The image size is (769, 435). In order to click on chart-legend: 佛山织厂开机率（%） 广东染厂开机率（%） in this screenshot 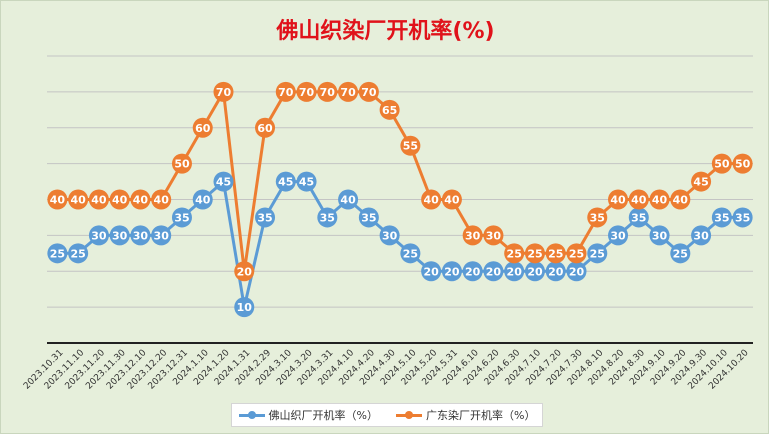, I will do `click(387, 415)`.